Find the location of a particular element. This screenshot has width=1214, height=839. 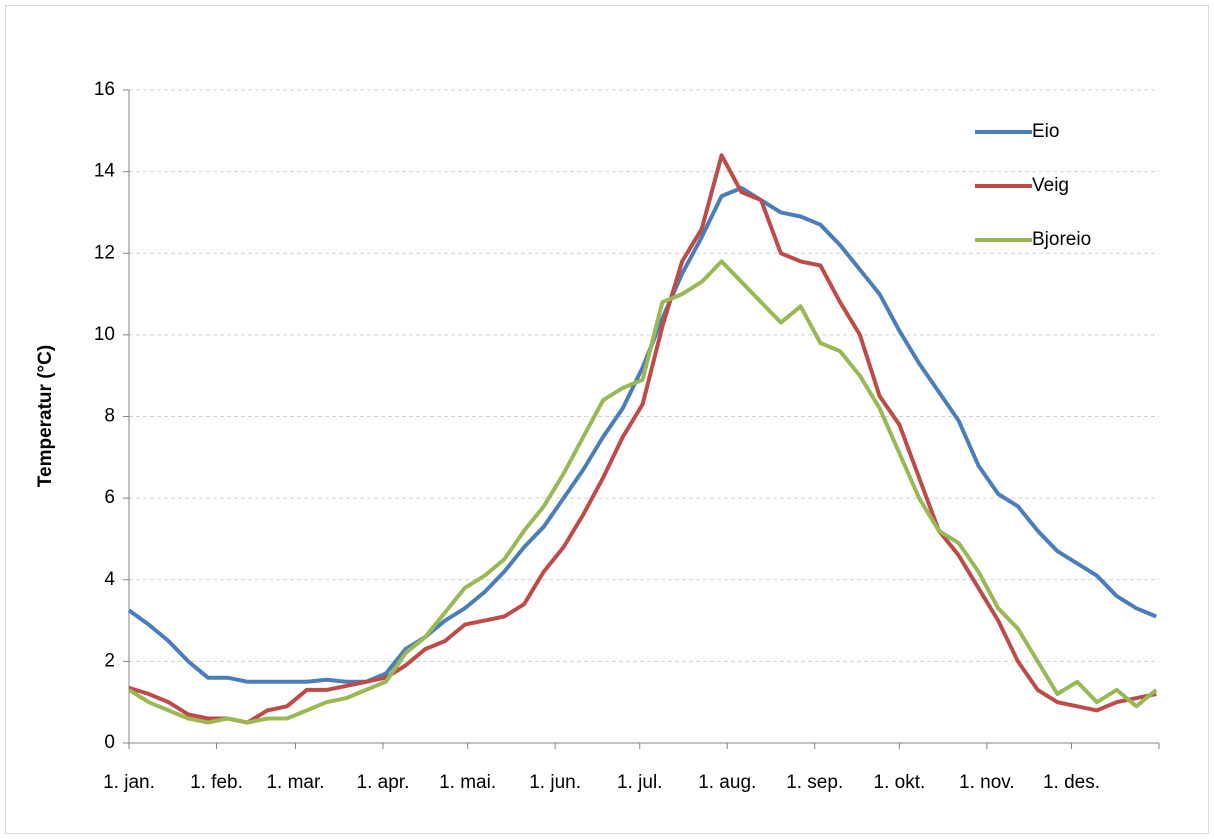

x-tick-label: 1. apr. is located at coordinates (383, 782).